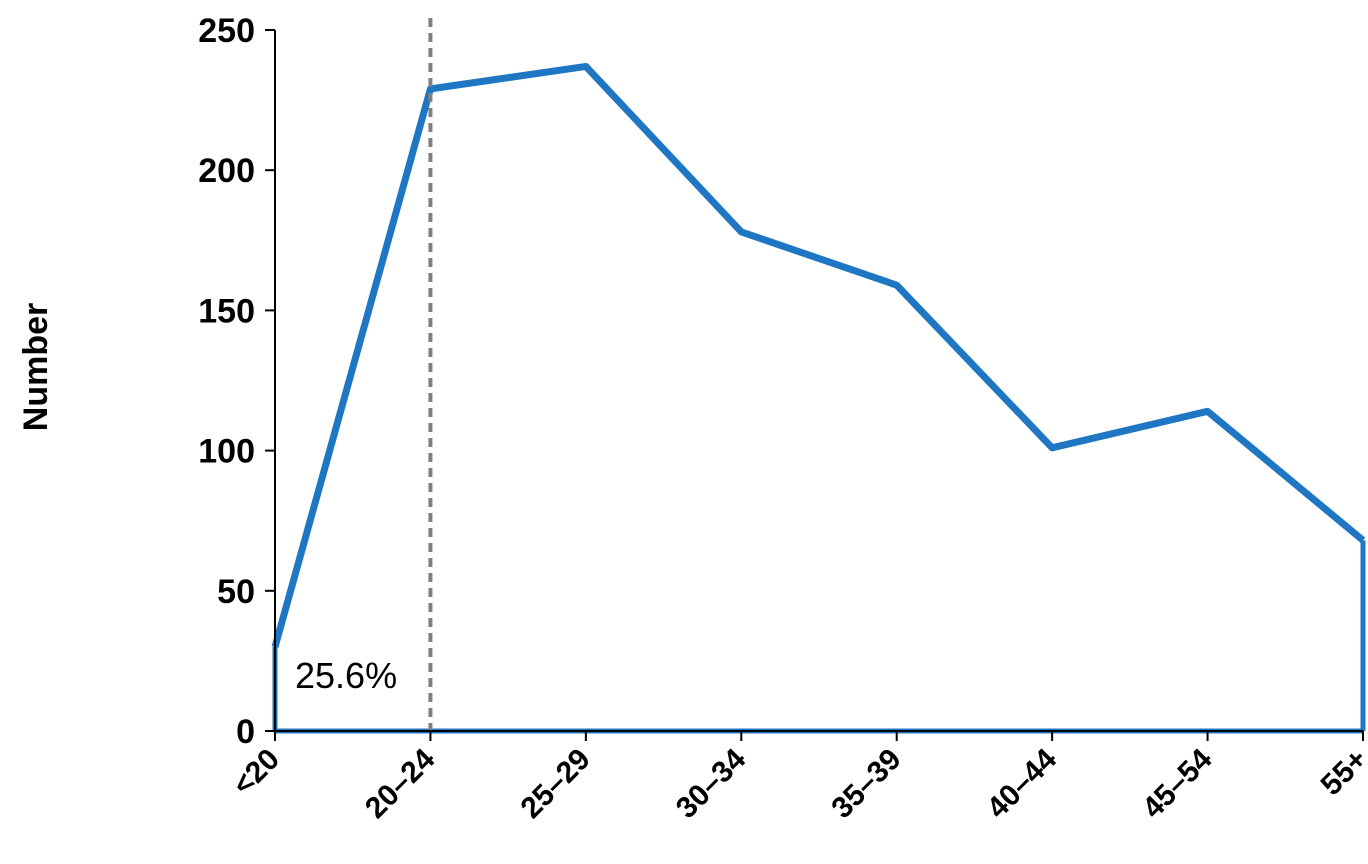  I want to click on x-tick-label: 20–24, so click(400, 783).